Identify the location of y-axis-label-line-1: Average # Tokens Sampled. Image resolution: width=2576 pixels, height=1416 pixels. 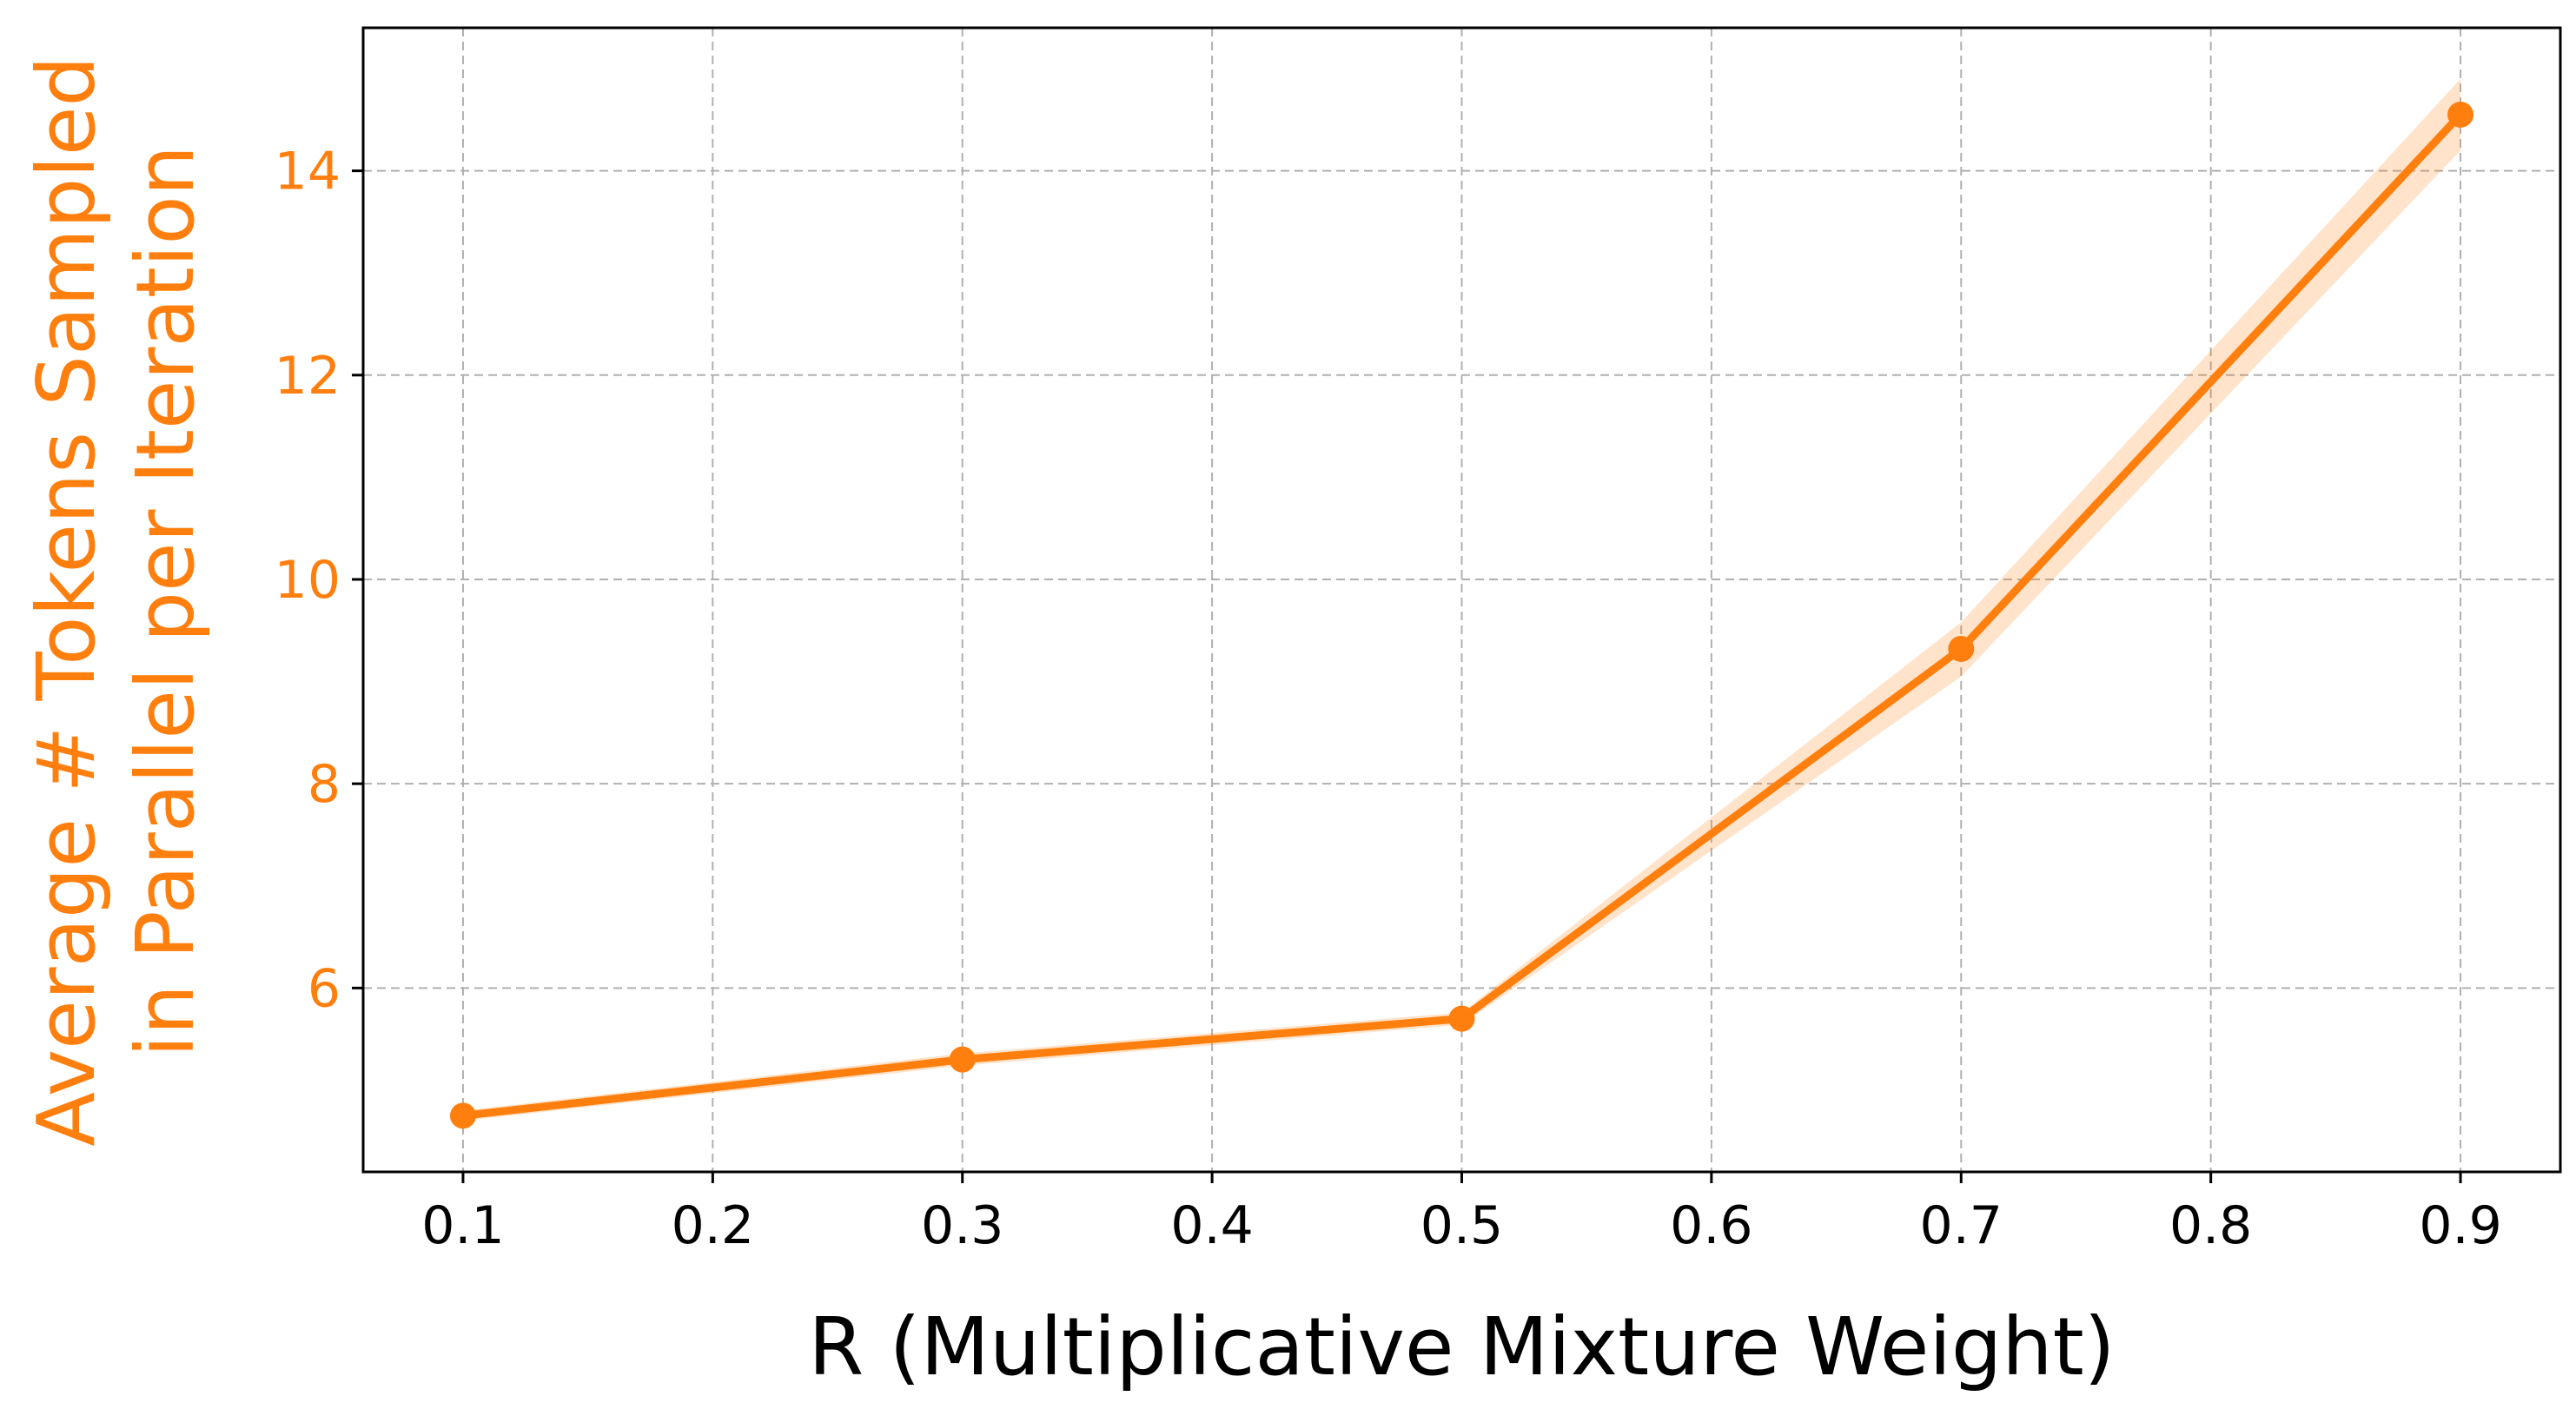
(66, 601).